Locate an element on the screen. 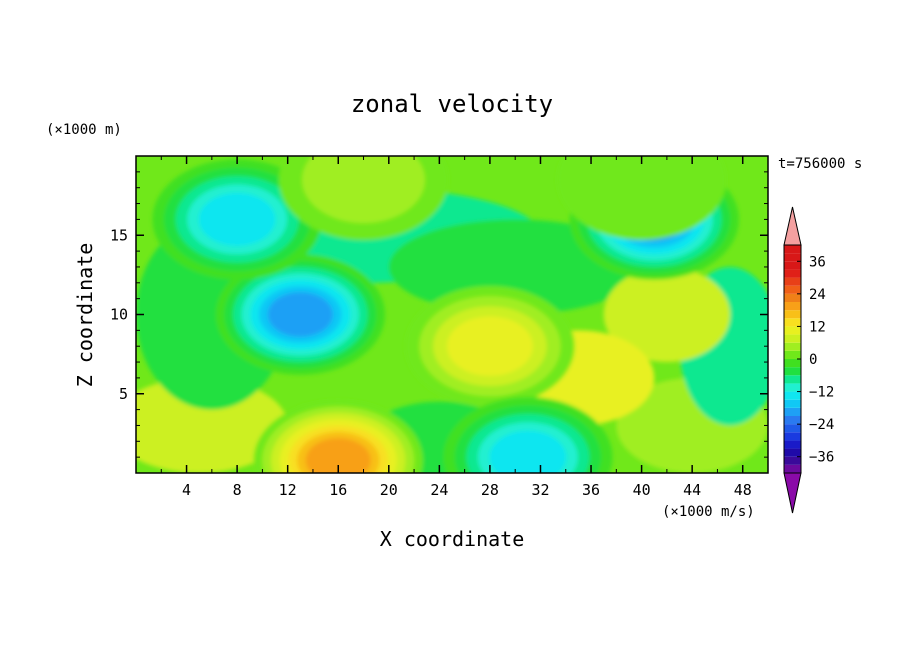 The height and width of the screenshot is (654, 904). y-tick-label: 10 is located at coordinates (119, 315).